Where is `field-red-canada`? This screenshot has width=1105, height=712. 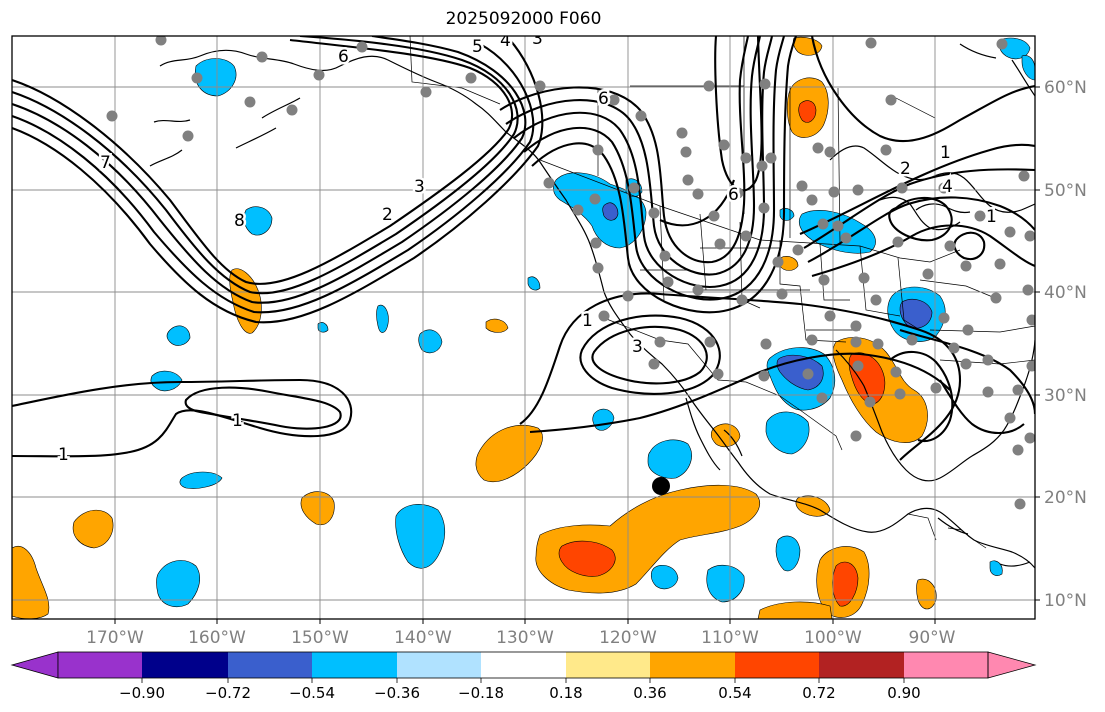
field-red-canada is located at coordinates (807, 111).